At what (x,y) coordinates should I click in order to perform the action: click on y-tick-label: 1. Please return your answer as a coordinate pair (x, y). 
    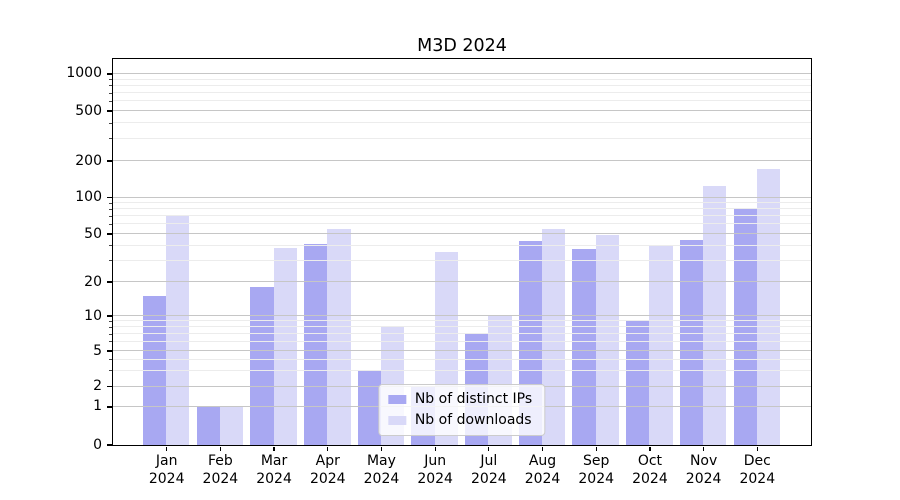
    Looking at the image, I should click on (97, 406).